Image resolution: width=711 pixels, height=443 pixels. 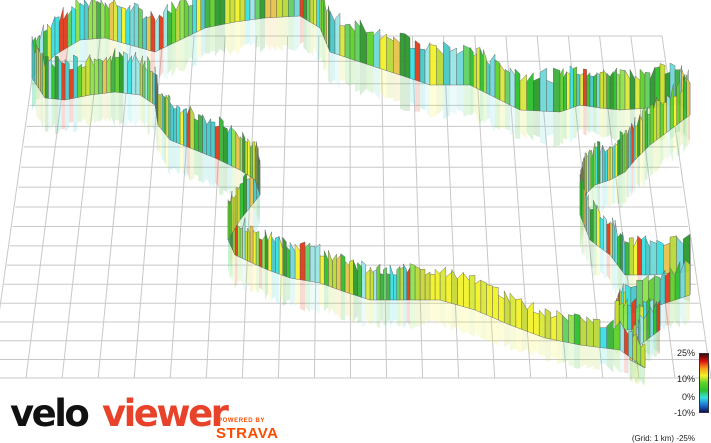 What do you see at coordinates (685, 438) in the screenshot?
I see `scale-label-minus25: -25%` at bounding box center [685, 438].